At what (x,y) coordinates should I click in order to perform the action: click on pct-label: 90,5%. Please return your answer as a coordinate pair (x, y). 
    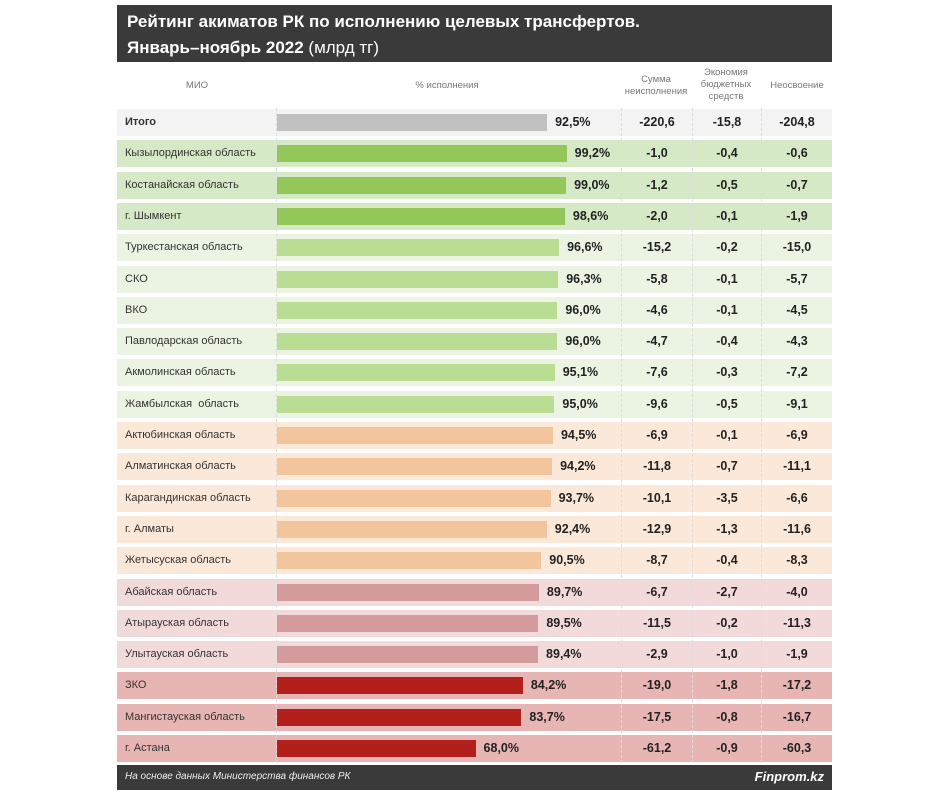
    Looking at the image, I should click on (567, 560).